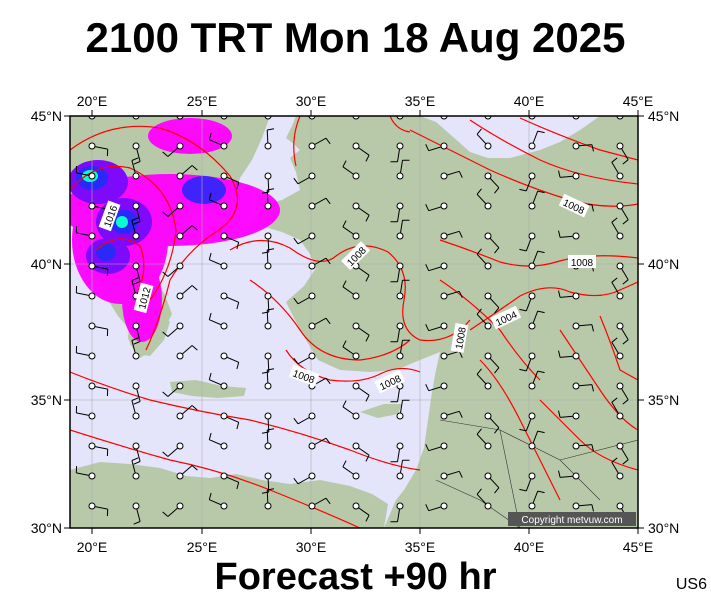 Image resolution: width=711 pixels, height=600 pixels. Describe the element at coordinates (663, 264) in the screenshot. I see `right-lat-label: 40°N` at that location.